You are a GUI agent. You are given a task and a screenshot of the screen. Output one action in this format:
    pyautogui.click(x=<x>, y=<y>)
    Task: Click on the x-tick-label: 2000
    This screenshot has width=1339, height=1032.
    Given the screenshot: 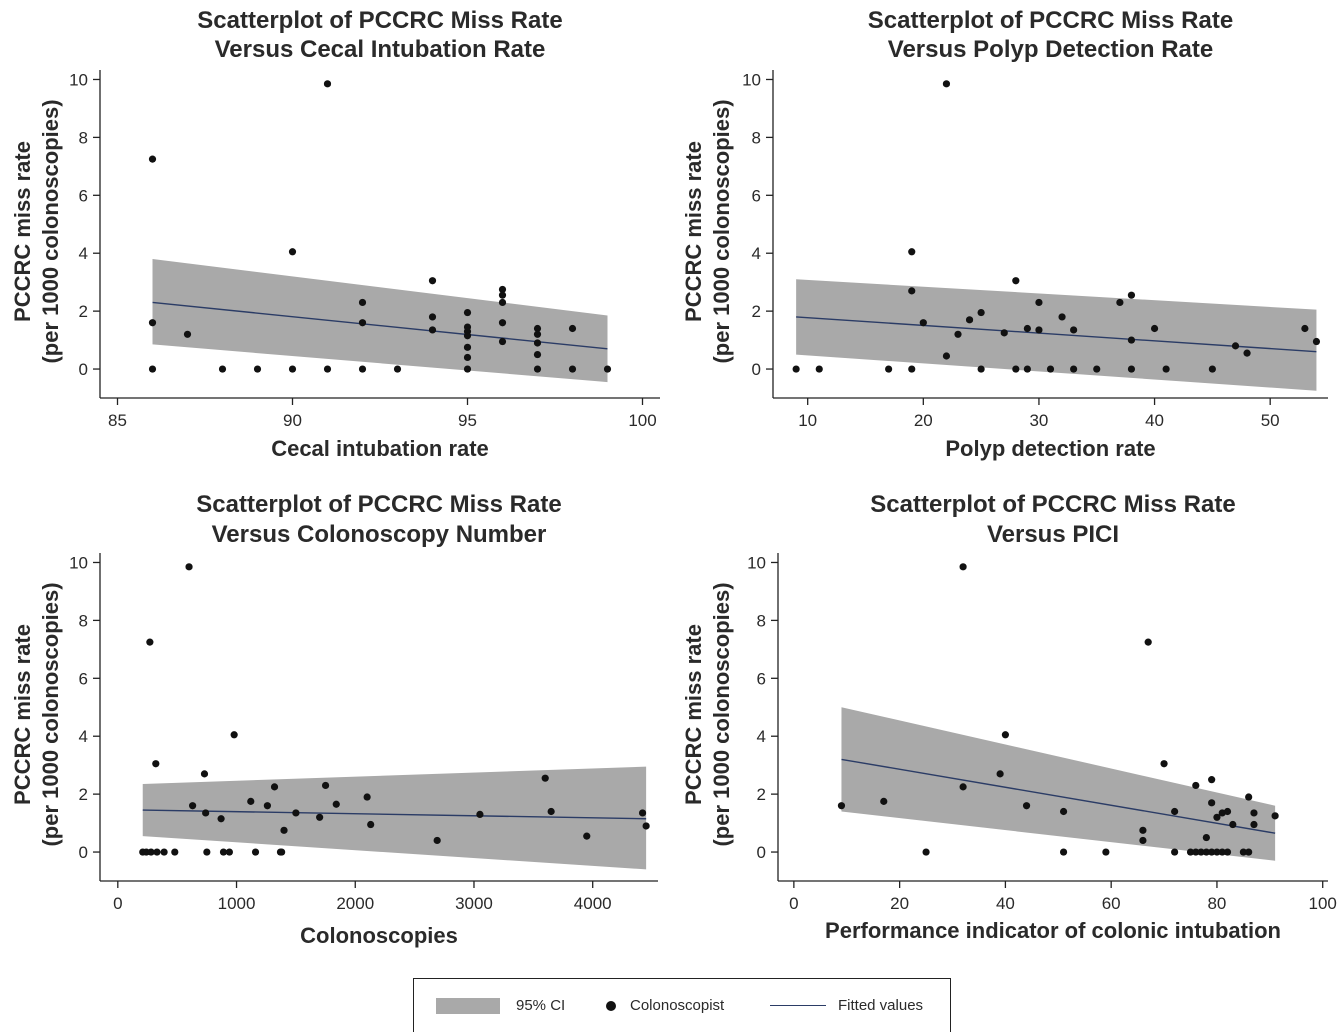 What is the action you would take?
    pyautogui.click(x=355, y=903)
    